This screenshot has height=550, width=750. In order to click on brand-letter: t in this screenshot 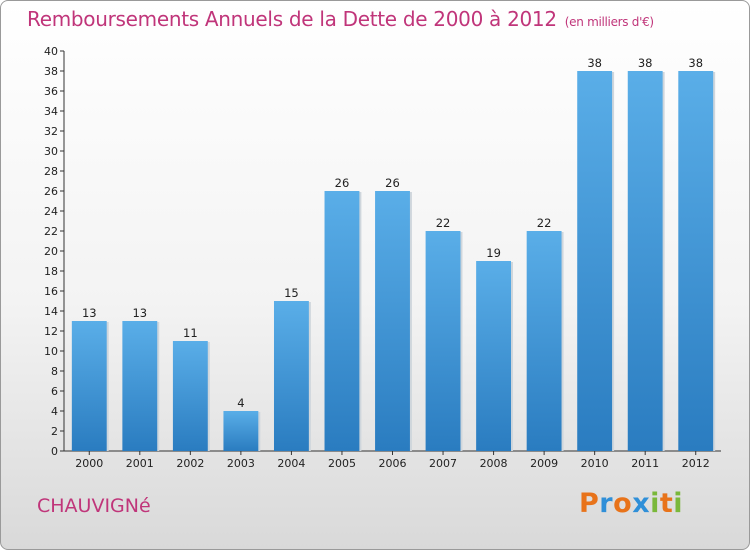, I will do `click(666, 503)`.